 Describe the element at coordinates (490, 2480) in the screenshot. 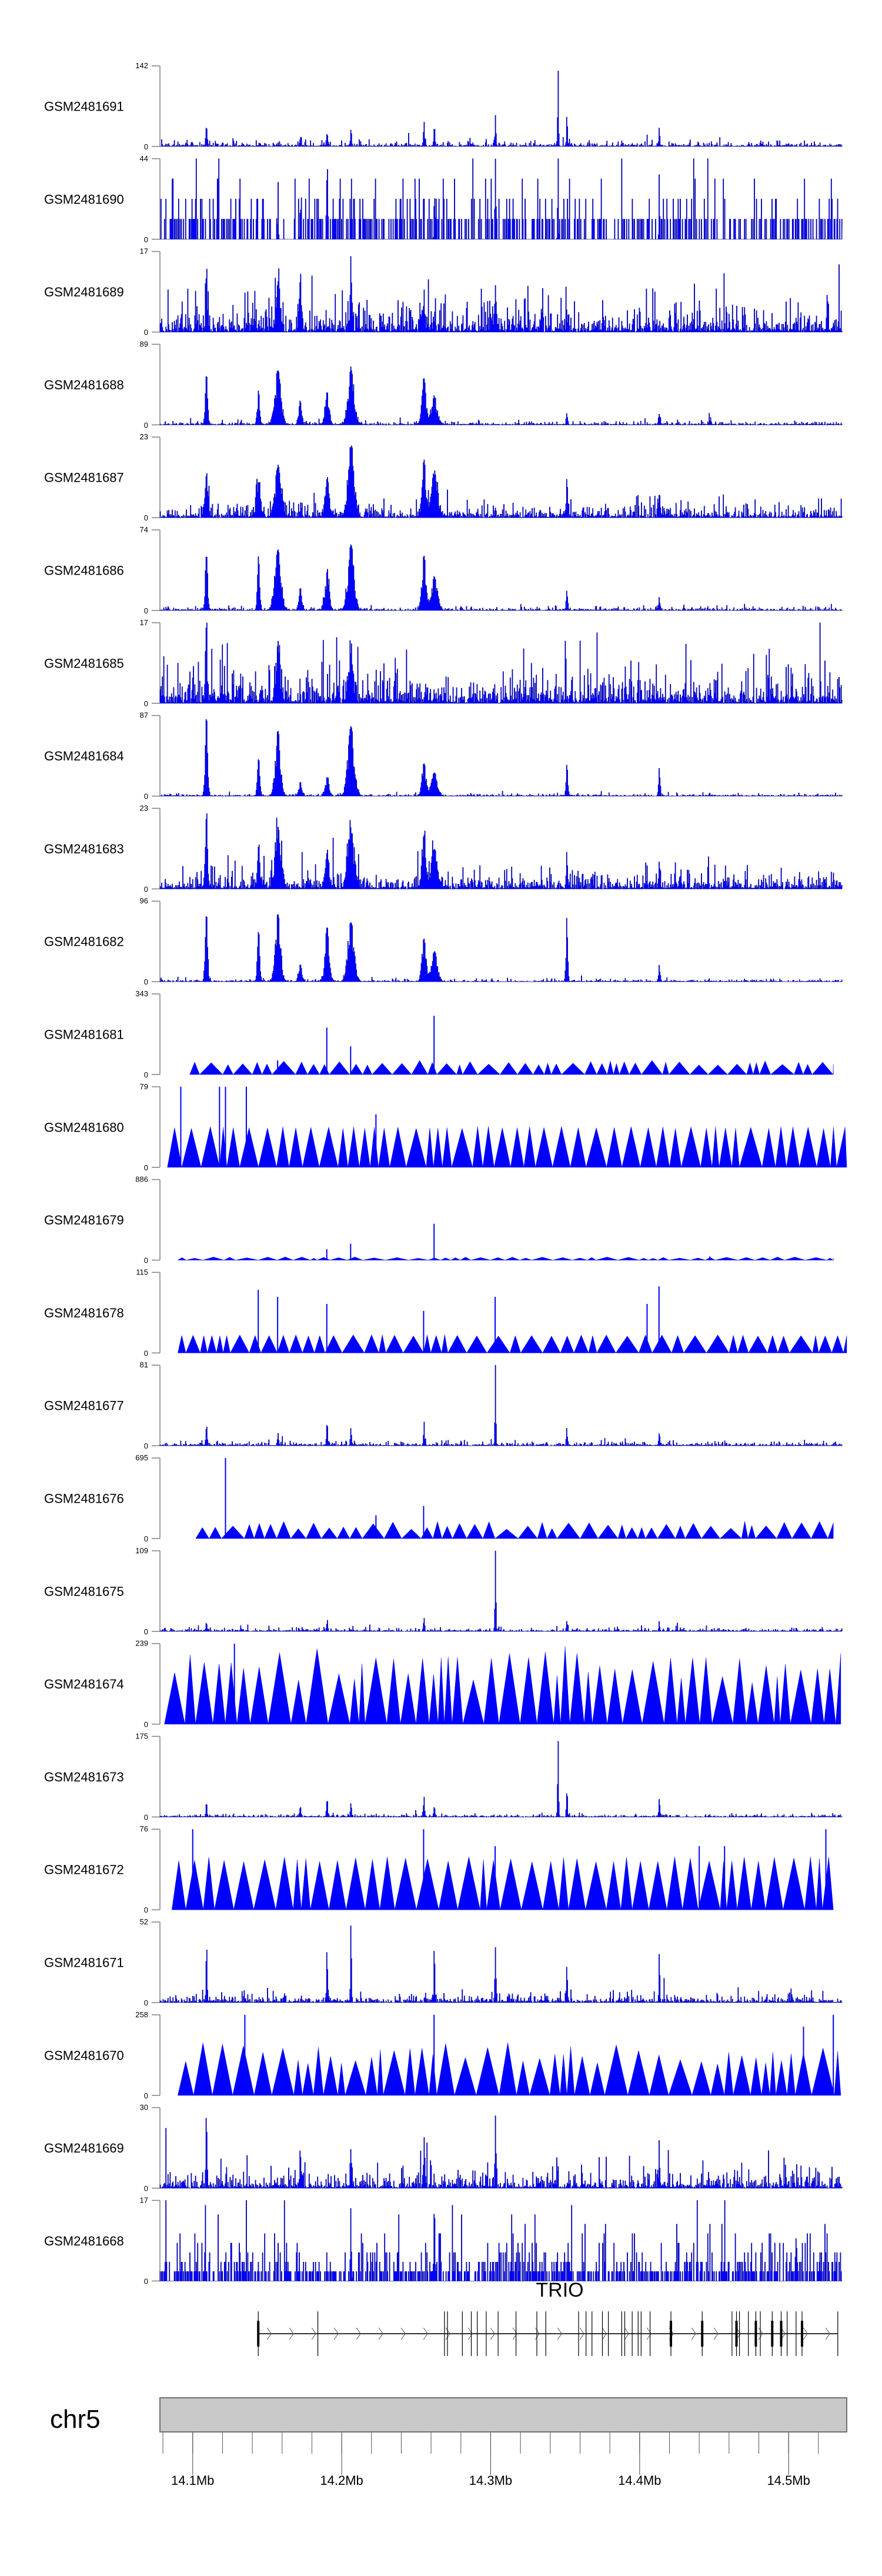

I see `x-tick-label: 14.3Mb` at that location.